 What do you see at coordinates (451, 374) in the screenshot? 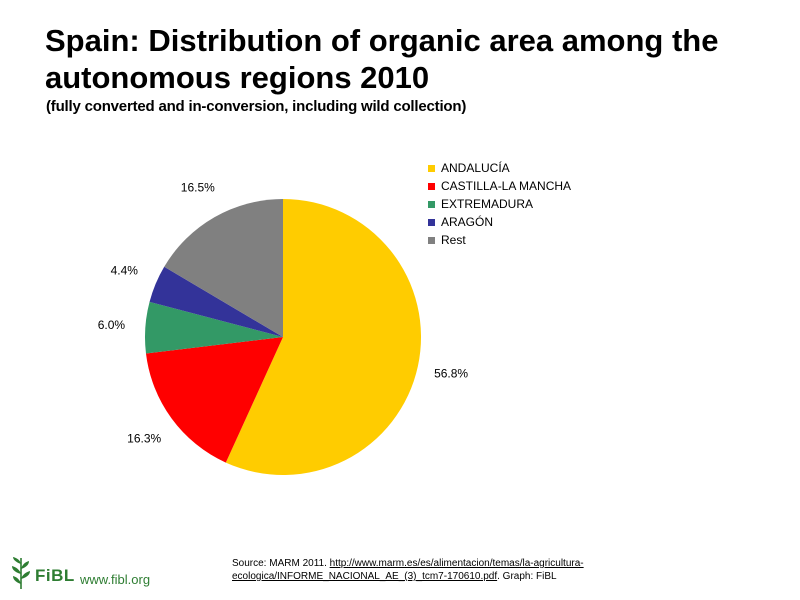
I see `data-label-andaluc-a: 56.8%` at bounding box center [451, 374].